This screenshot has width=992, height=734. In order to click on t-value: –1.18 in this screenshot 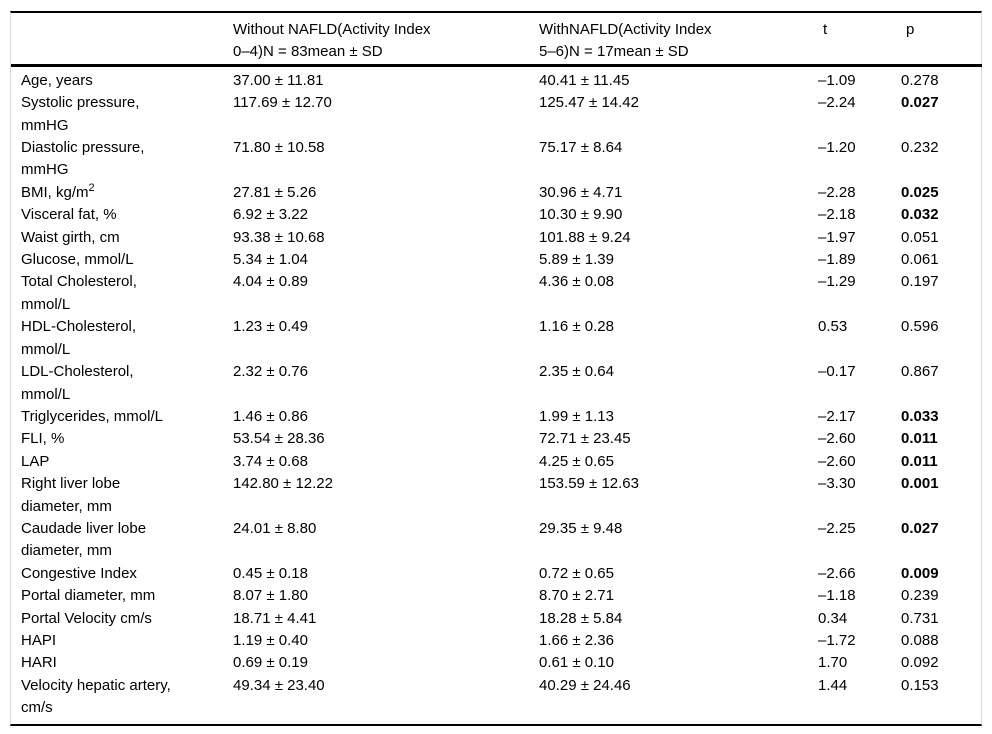, I will do `click(837, 596)`.